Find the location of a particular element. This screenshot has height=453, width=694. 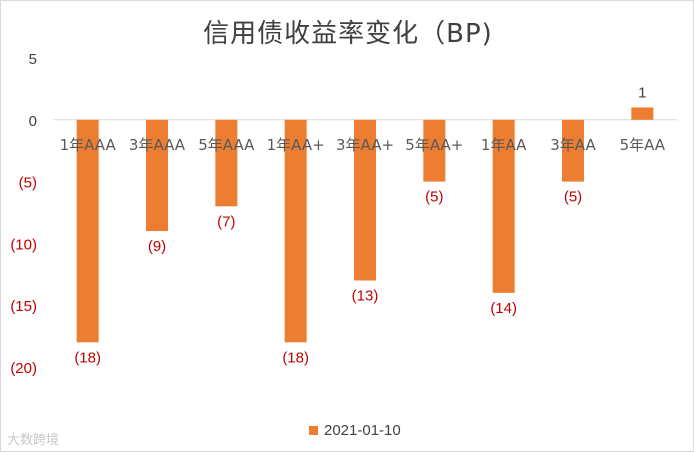

category-label: 1年AA is located at coordinates (504, 145).